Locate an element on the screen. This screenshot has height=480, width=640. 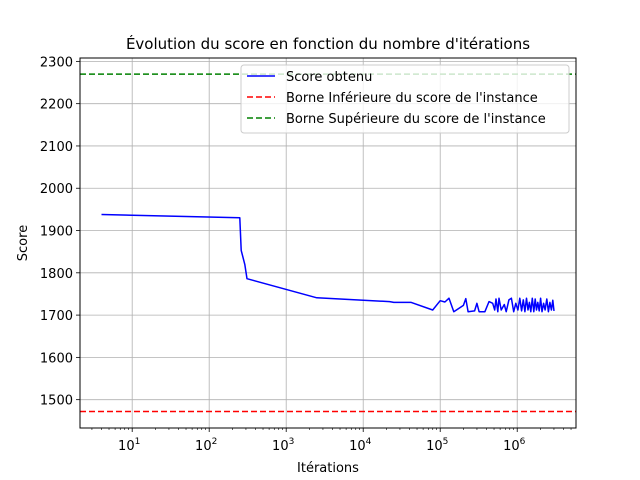
x-tick-exponent: 3 is located at coordinates (292, 442).